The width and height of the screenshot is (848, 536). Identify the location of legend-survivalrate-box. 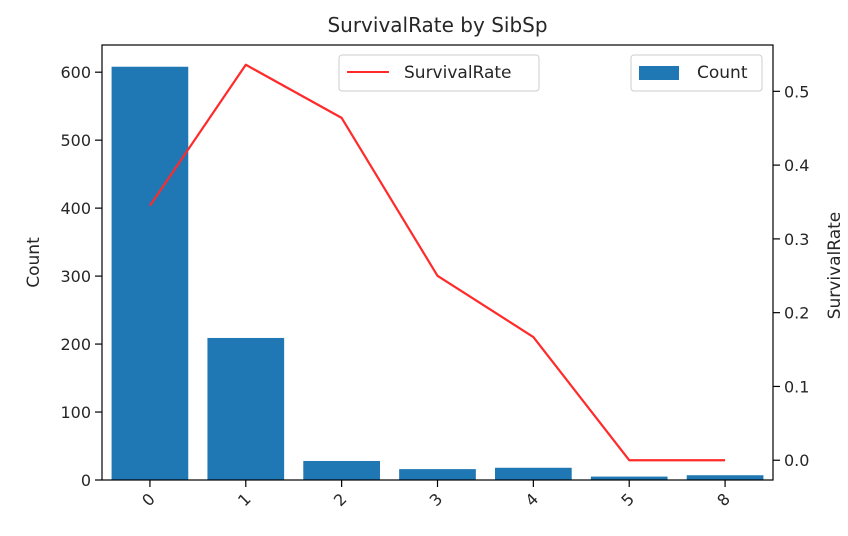
(439, 73).